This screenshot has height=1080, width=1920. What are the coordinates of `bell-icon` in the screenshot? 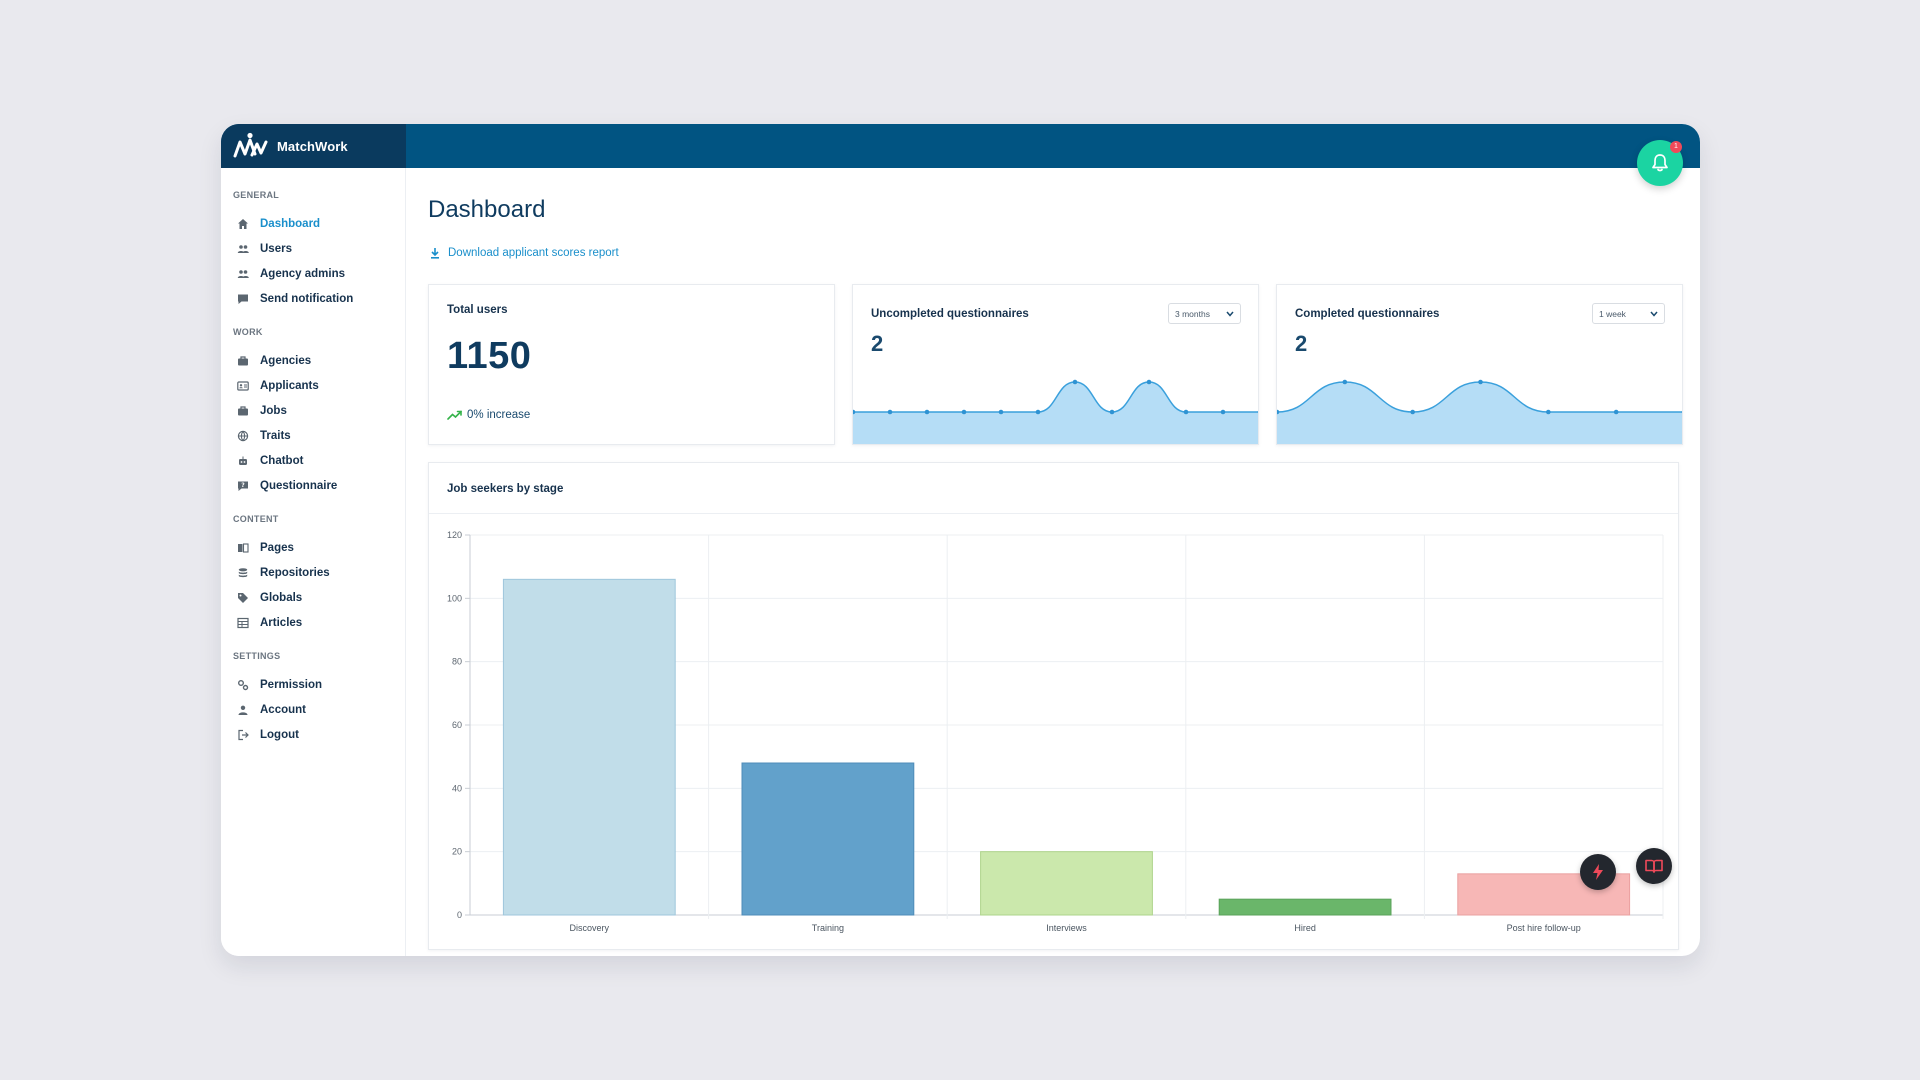 It's located at (1660, 163).